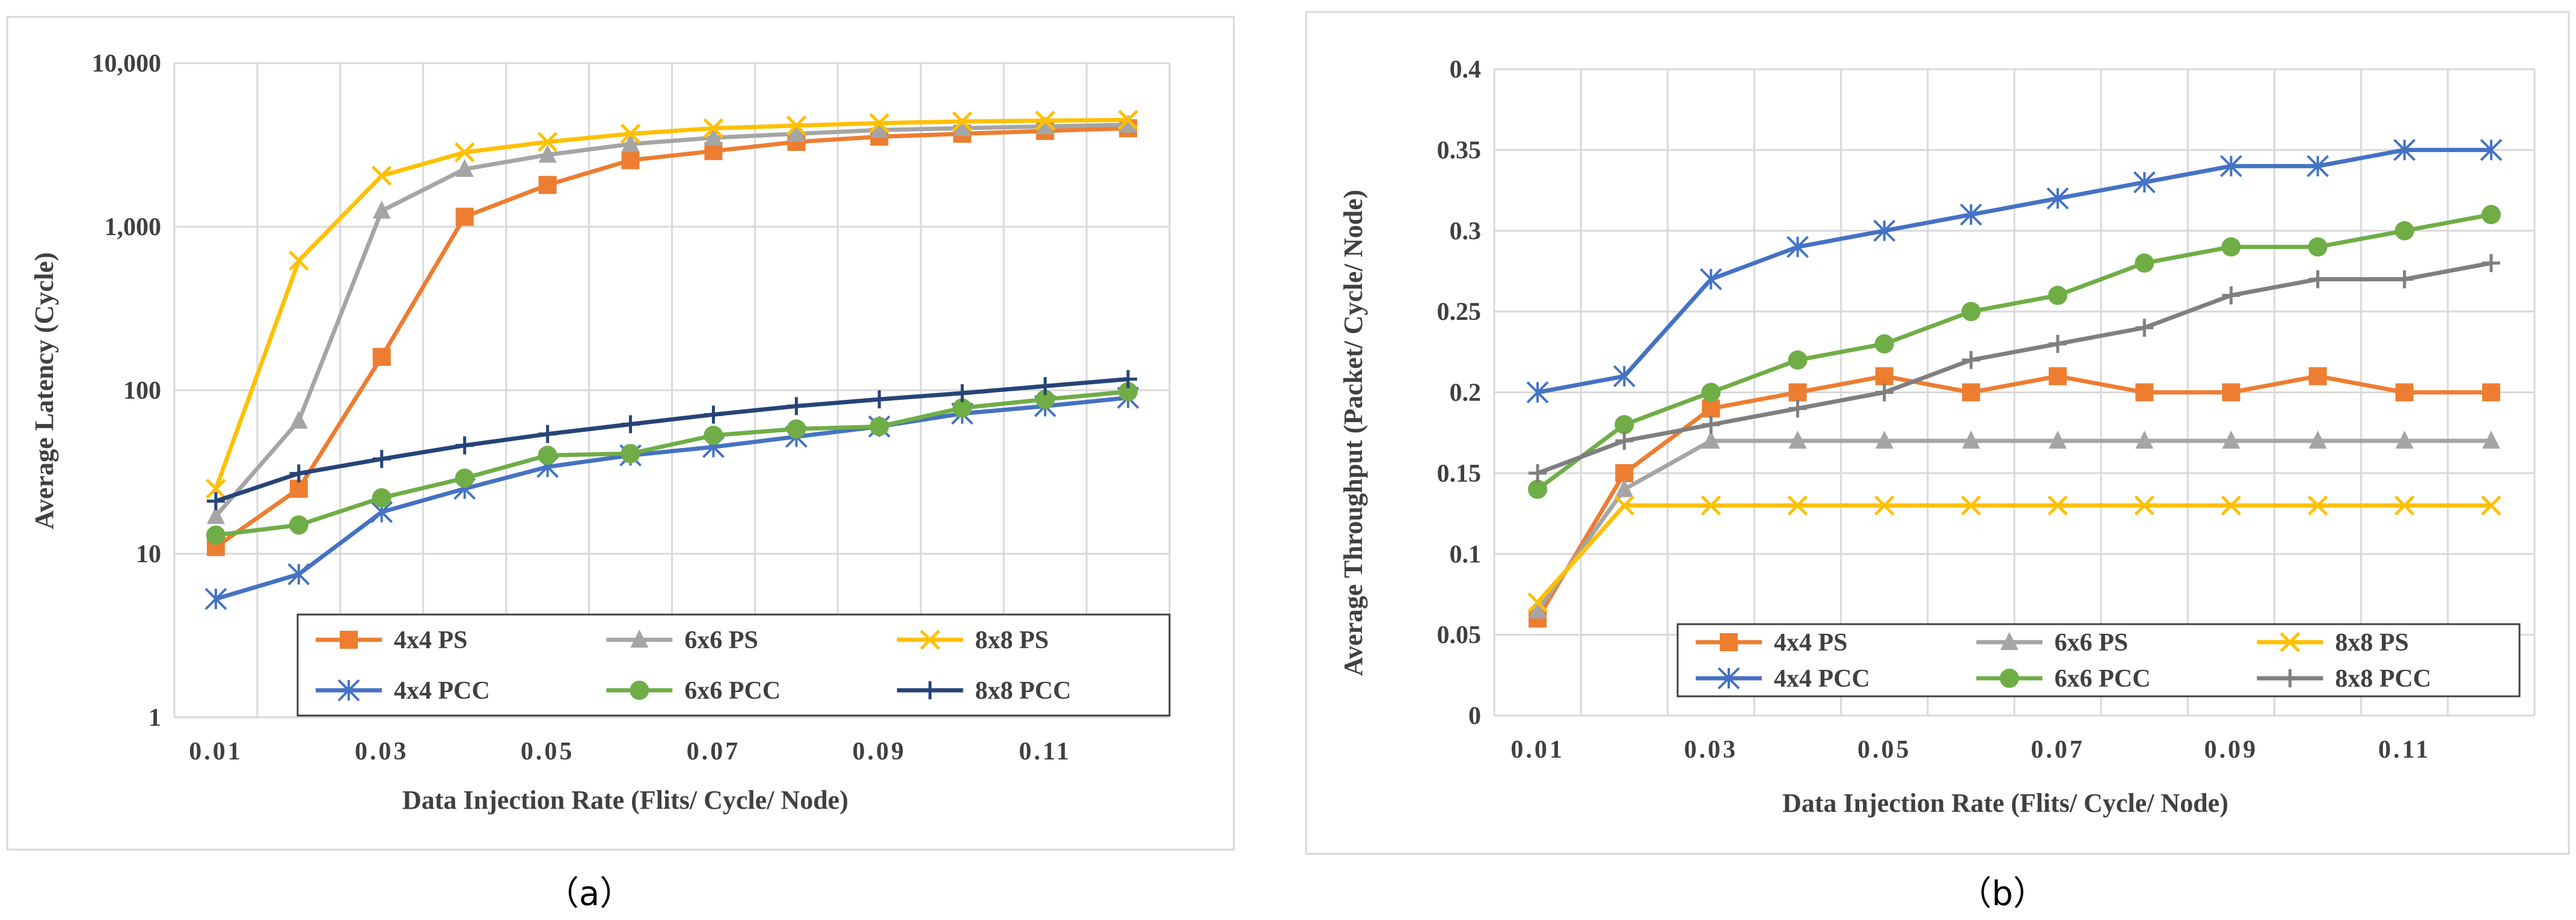  Describe the element at coordinates (1459, 150) in the screenshot. I see `b-y-tick-label: 0.35` at that location.